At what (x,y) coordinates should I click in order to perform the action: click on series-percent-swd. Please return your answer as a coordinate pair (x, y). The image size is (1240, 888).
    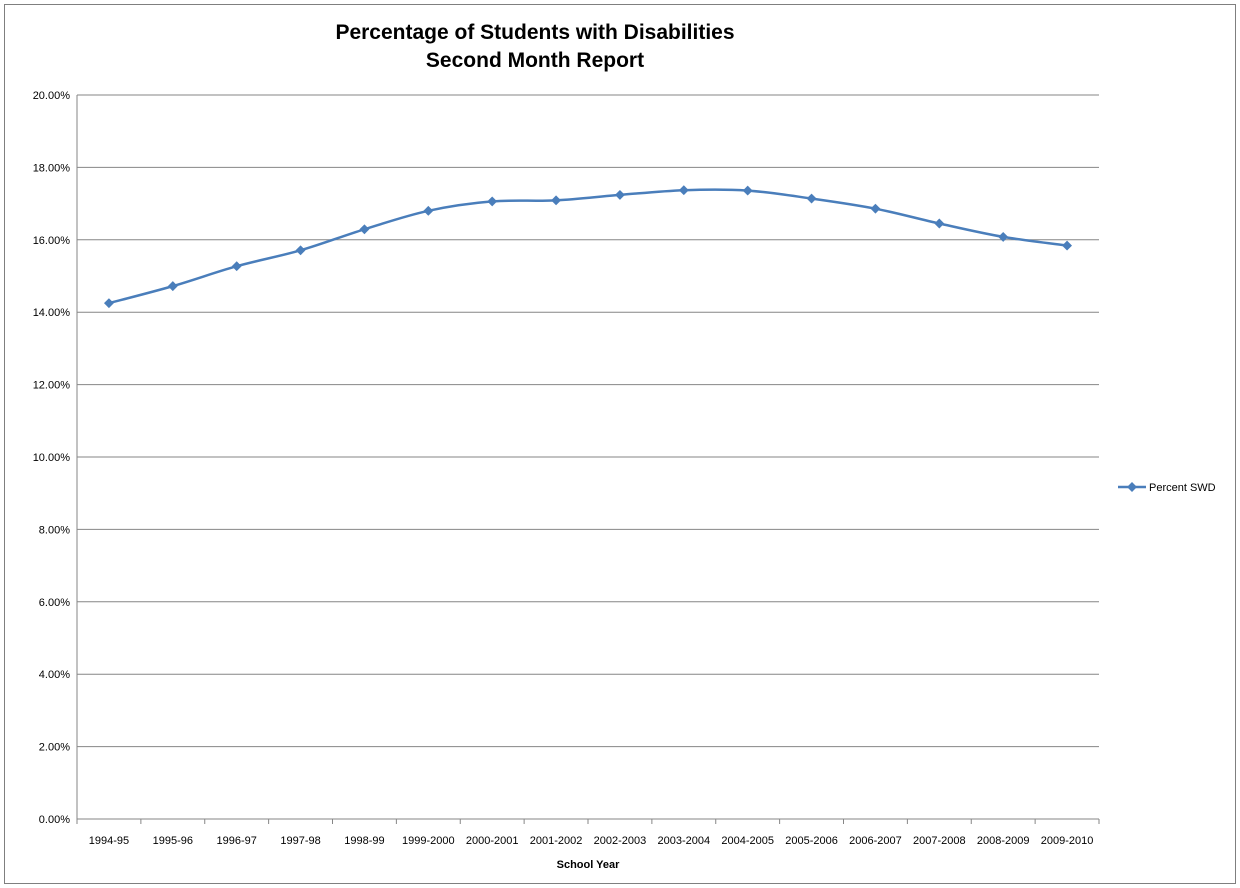
    Looking at the image, I should click on (588, 247).